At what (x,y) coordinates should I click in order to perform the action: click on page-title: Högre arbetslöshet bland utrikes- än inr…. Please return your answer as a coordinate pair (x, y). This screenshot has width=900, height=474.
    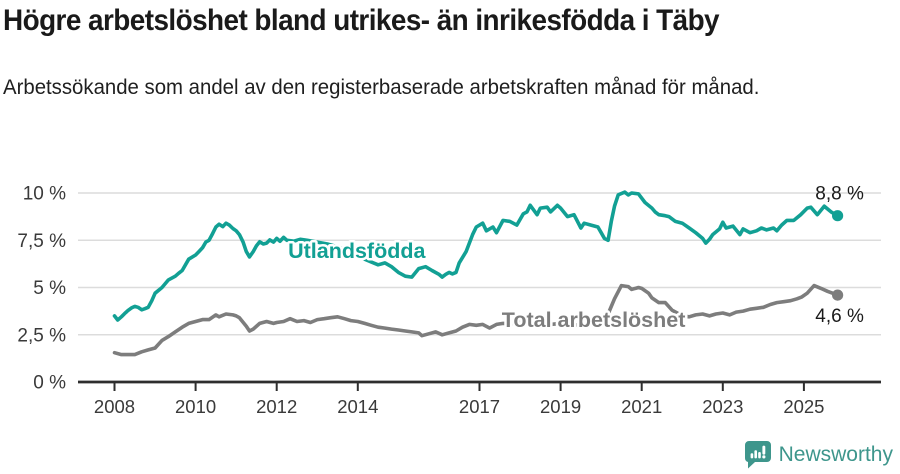
    Looking at the image, I should click on (361, 20).